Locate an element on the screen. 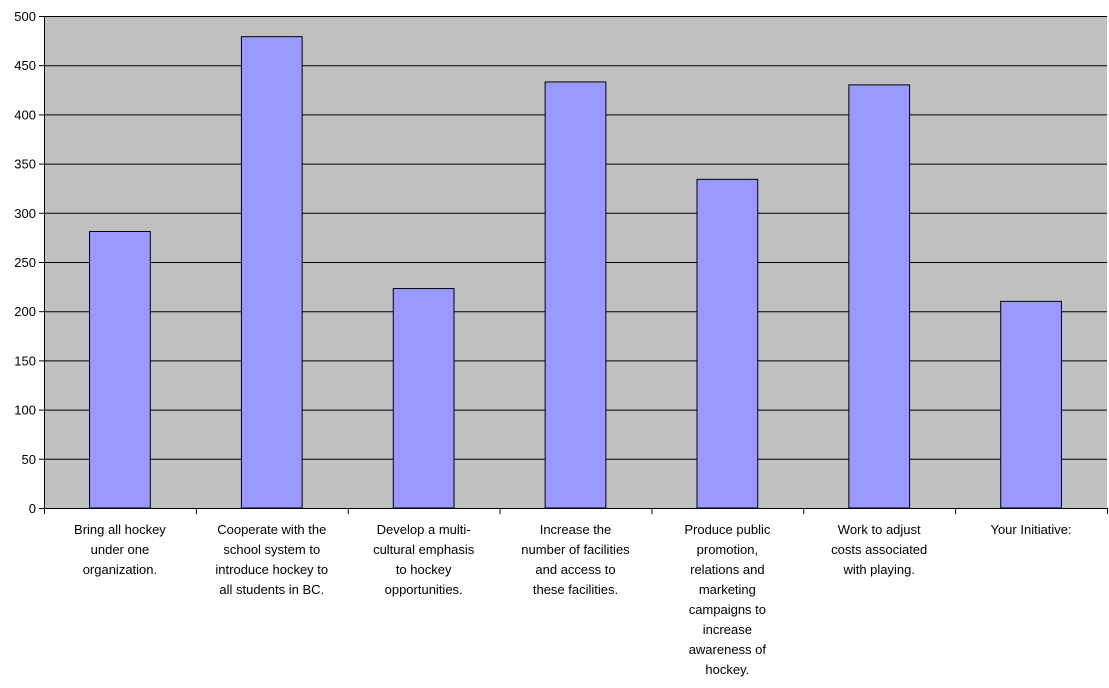  category-label-line: school system to is located at coordinates (271, 549).